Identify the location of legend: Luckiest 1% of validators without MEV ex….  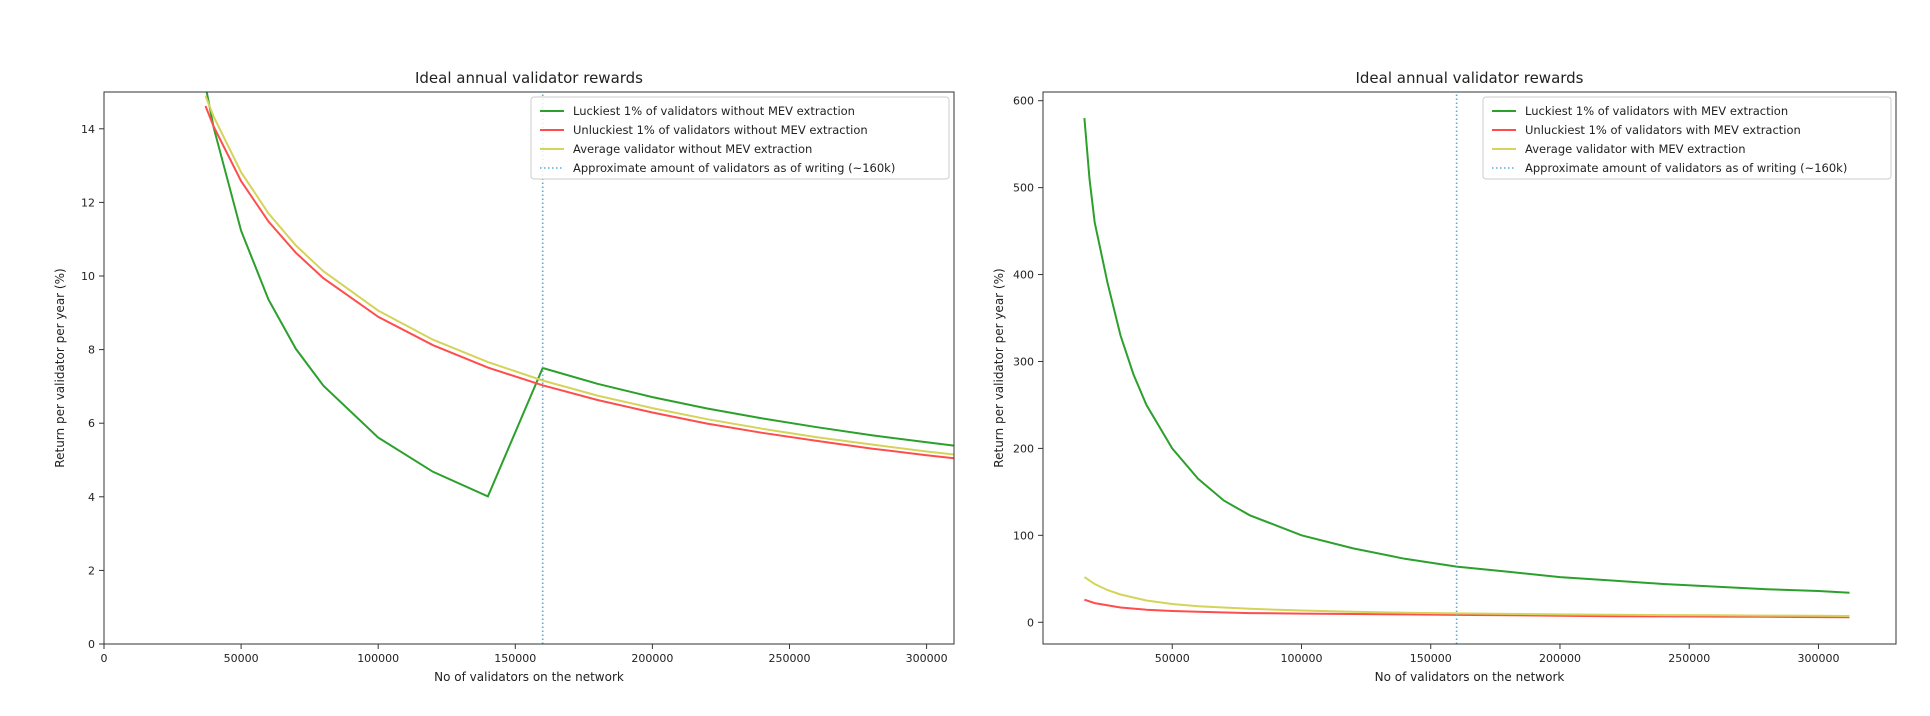
(740, 138).